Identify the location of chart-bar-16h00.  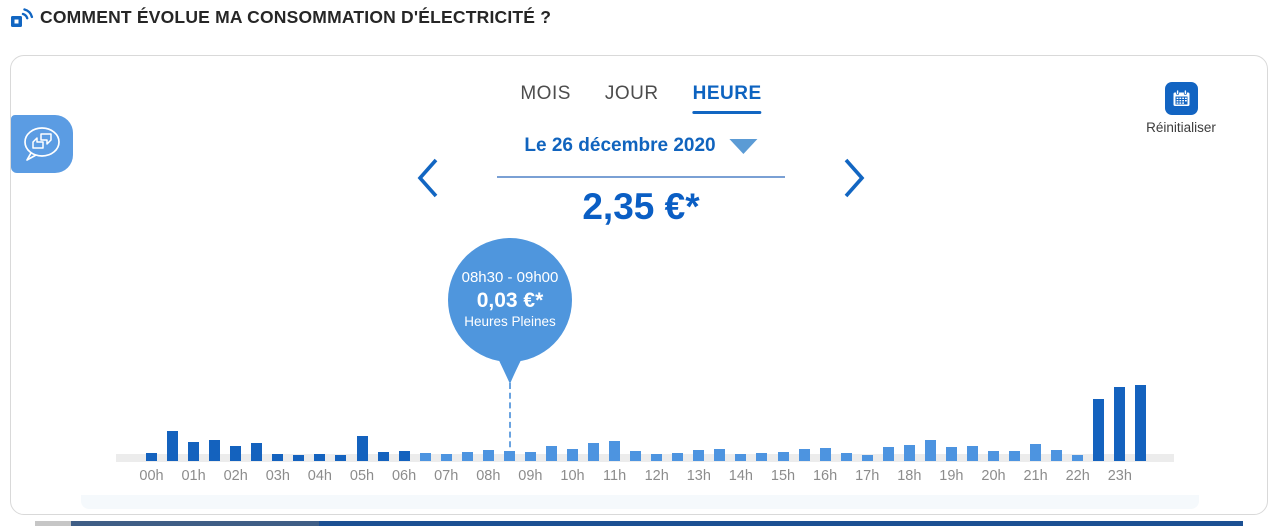
(825, 454).